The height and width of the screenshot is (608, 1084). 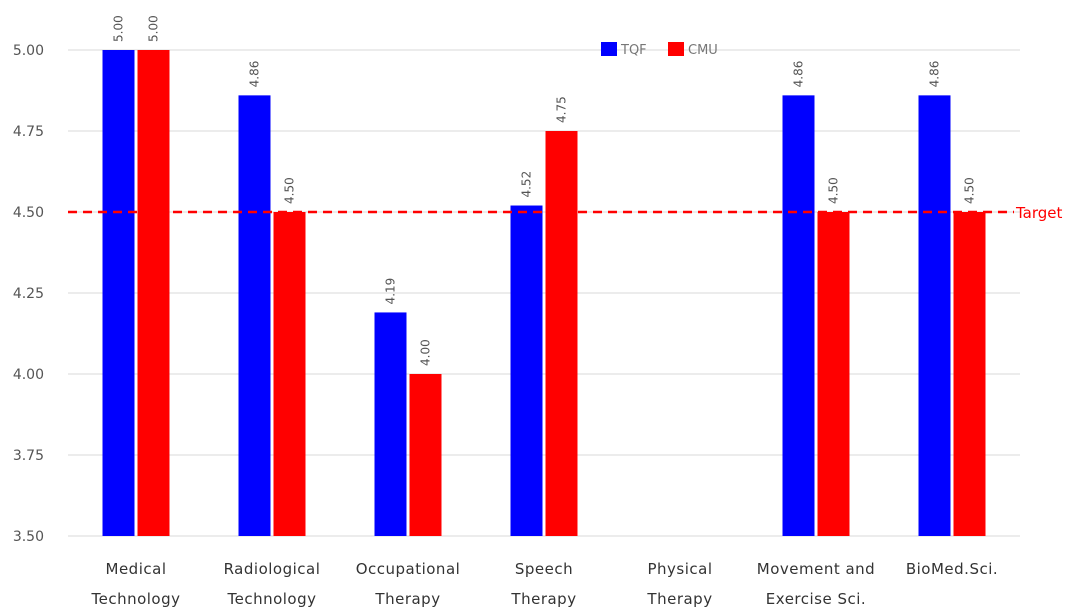 I want to click on x-tick-label: Radiological, so click(x=272, y=569).